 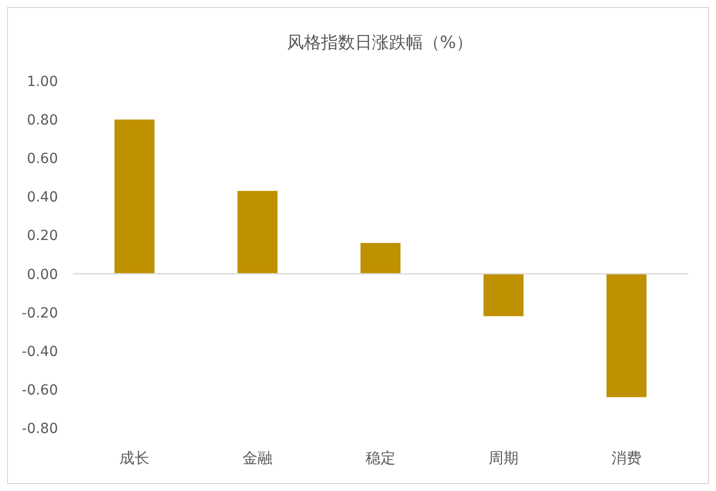 What do you see at coordinates (380, 43) in the screenshot?
I see `title: 风格指数日涨跌幅（%）` at bounding box center [380, 43].